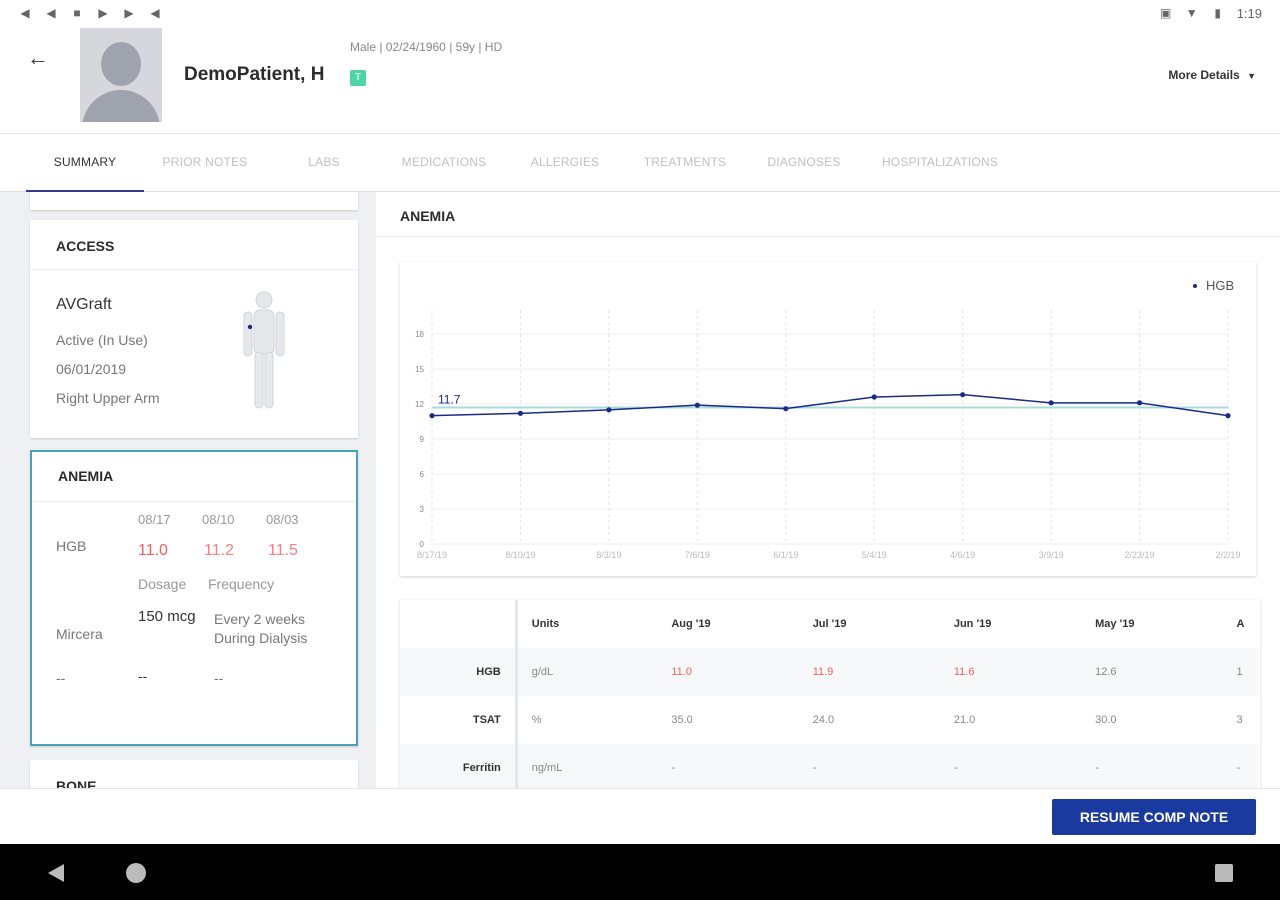 This screenshot has height=900, width=1280. Describe the element at coordinates (449, 400) in the screenshot. I see `reference-label: 11.7` at that location.